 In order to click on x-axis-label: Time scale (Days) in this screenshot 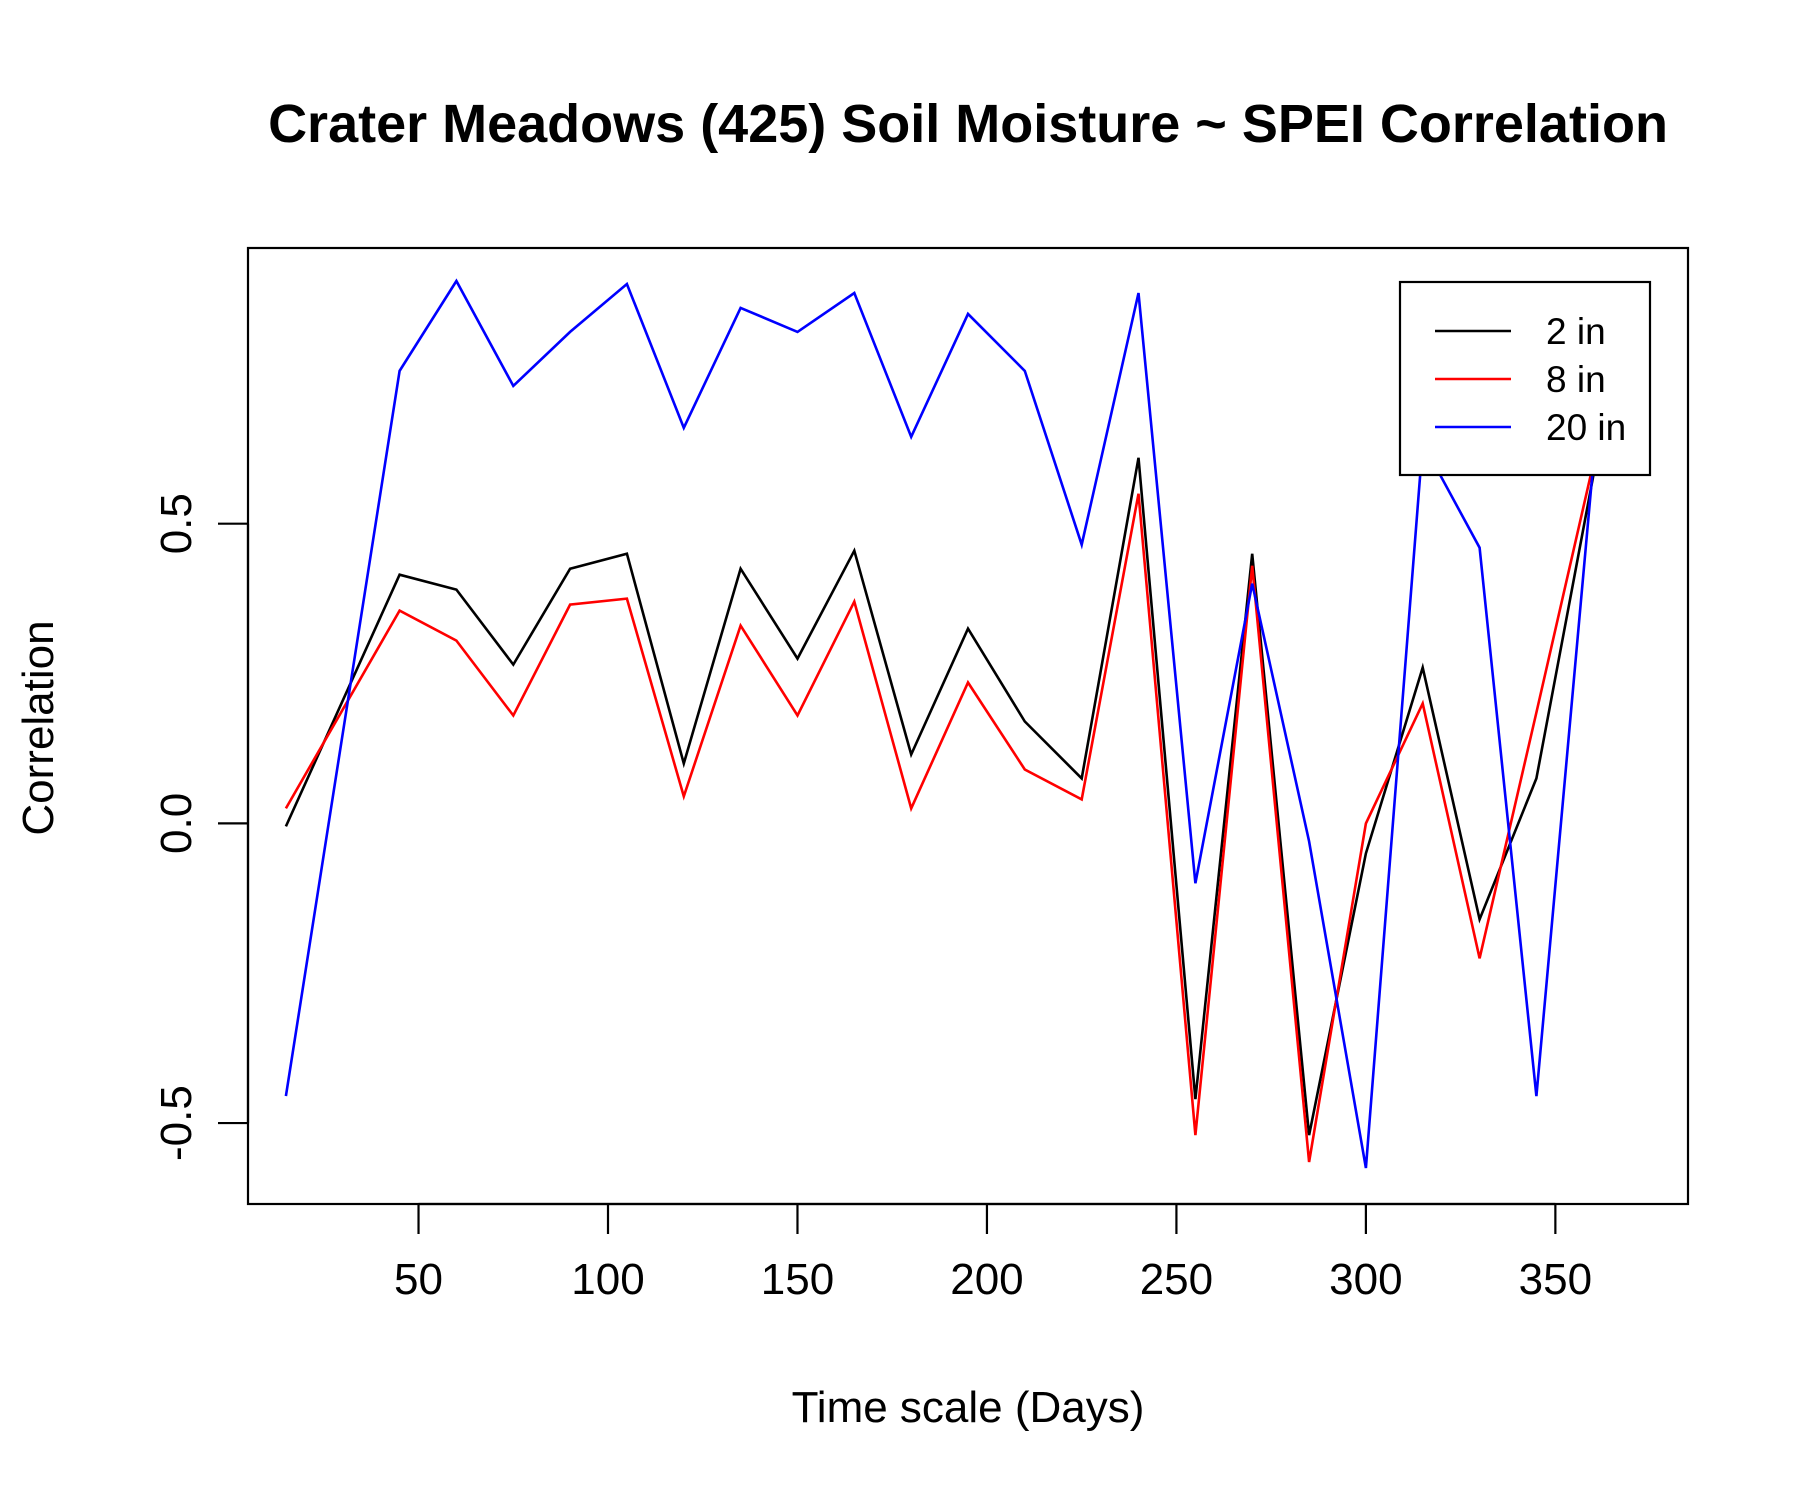, I will do `click(968, 1407)`.